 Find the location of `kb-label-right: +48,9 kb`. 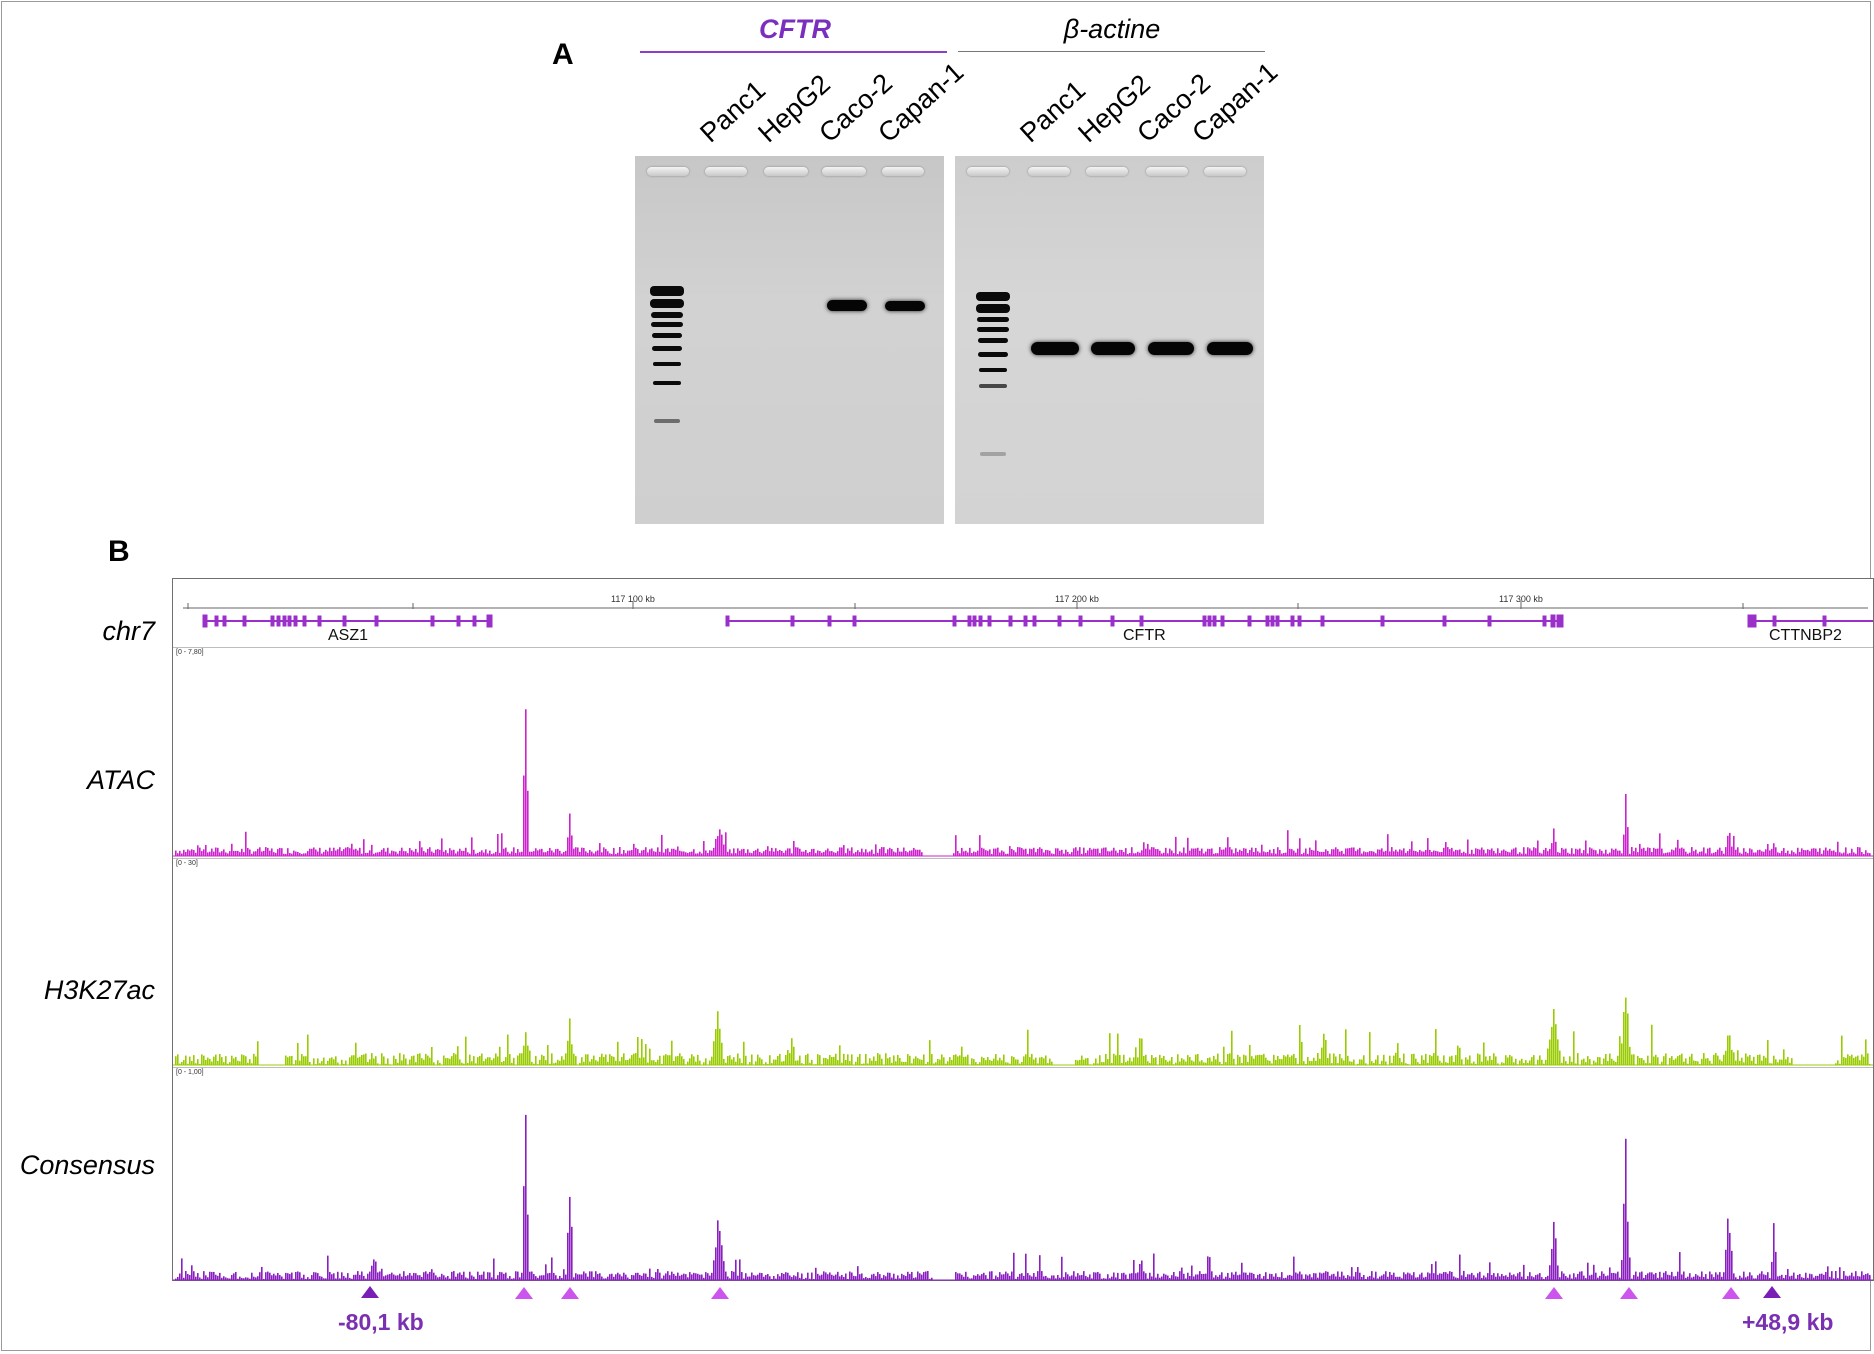

kb-label-right: +48,9 kb is located at coordinates (1788, 1322).